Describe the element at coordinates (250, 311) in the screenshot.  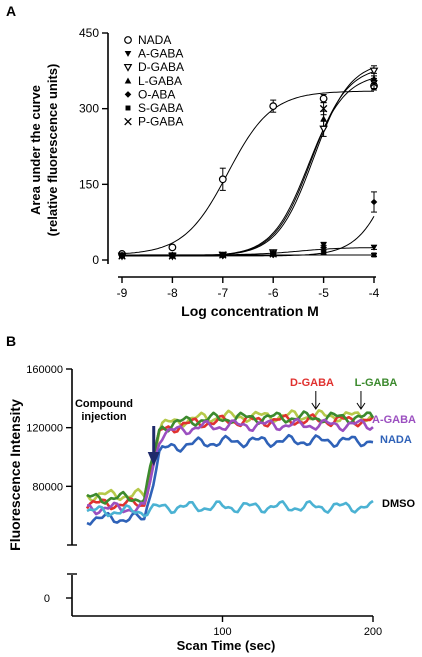
I see `chart-a-xlabel: Log concentration M` at that location.